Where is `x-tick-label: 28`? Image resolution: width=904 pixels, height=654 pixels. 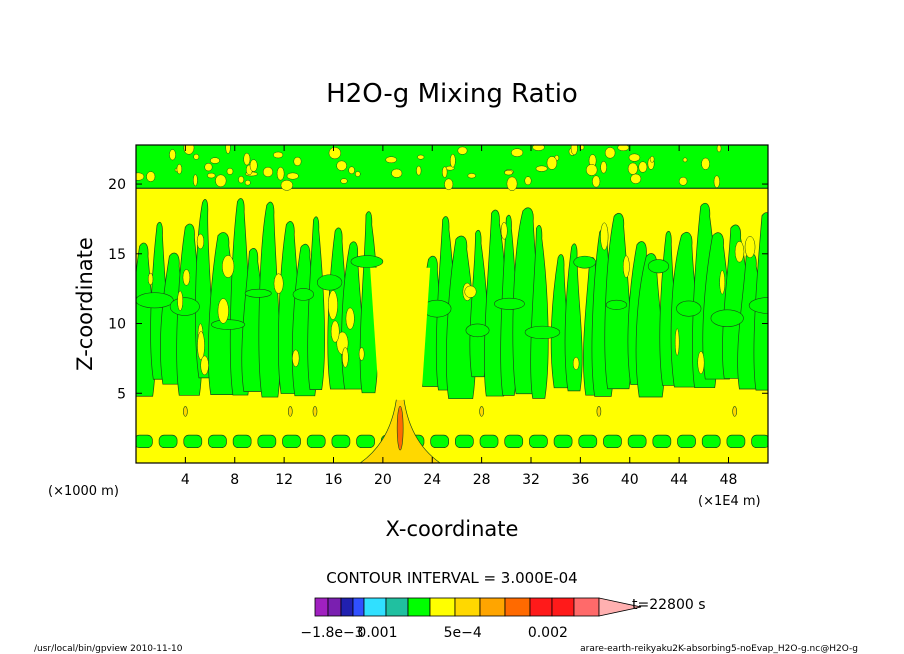 x-tick-label: 28 is located at coordinates (482, 480).